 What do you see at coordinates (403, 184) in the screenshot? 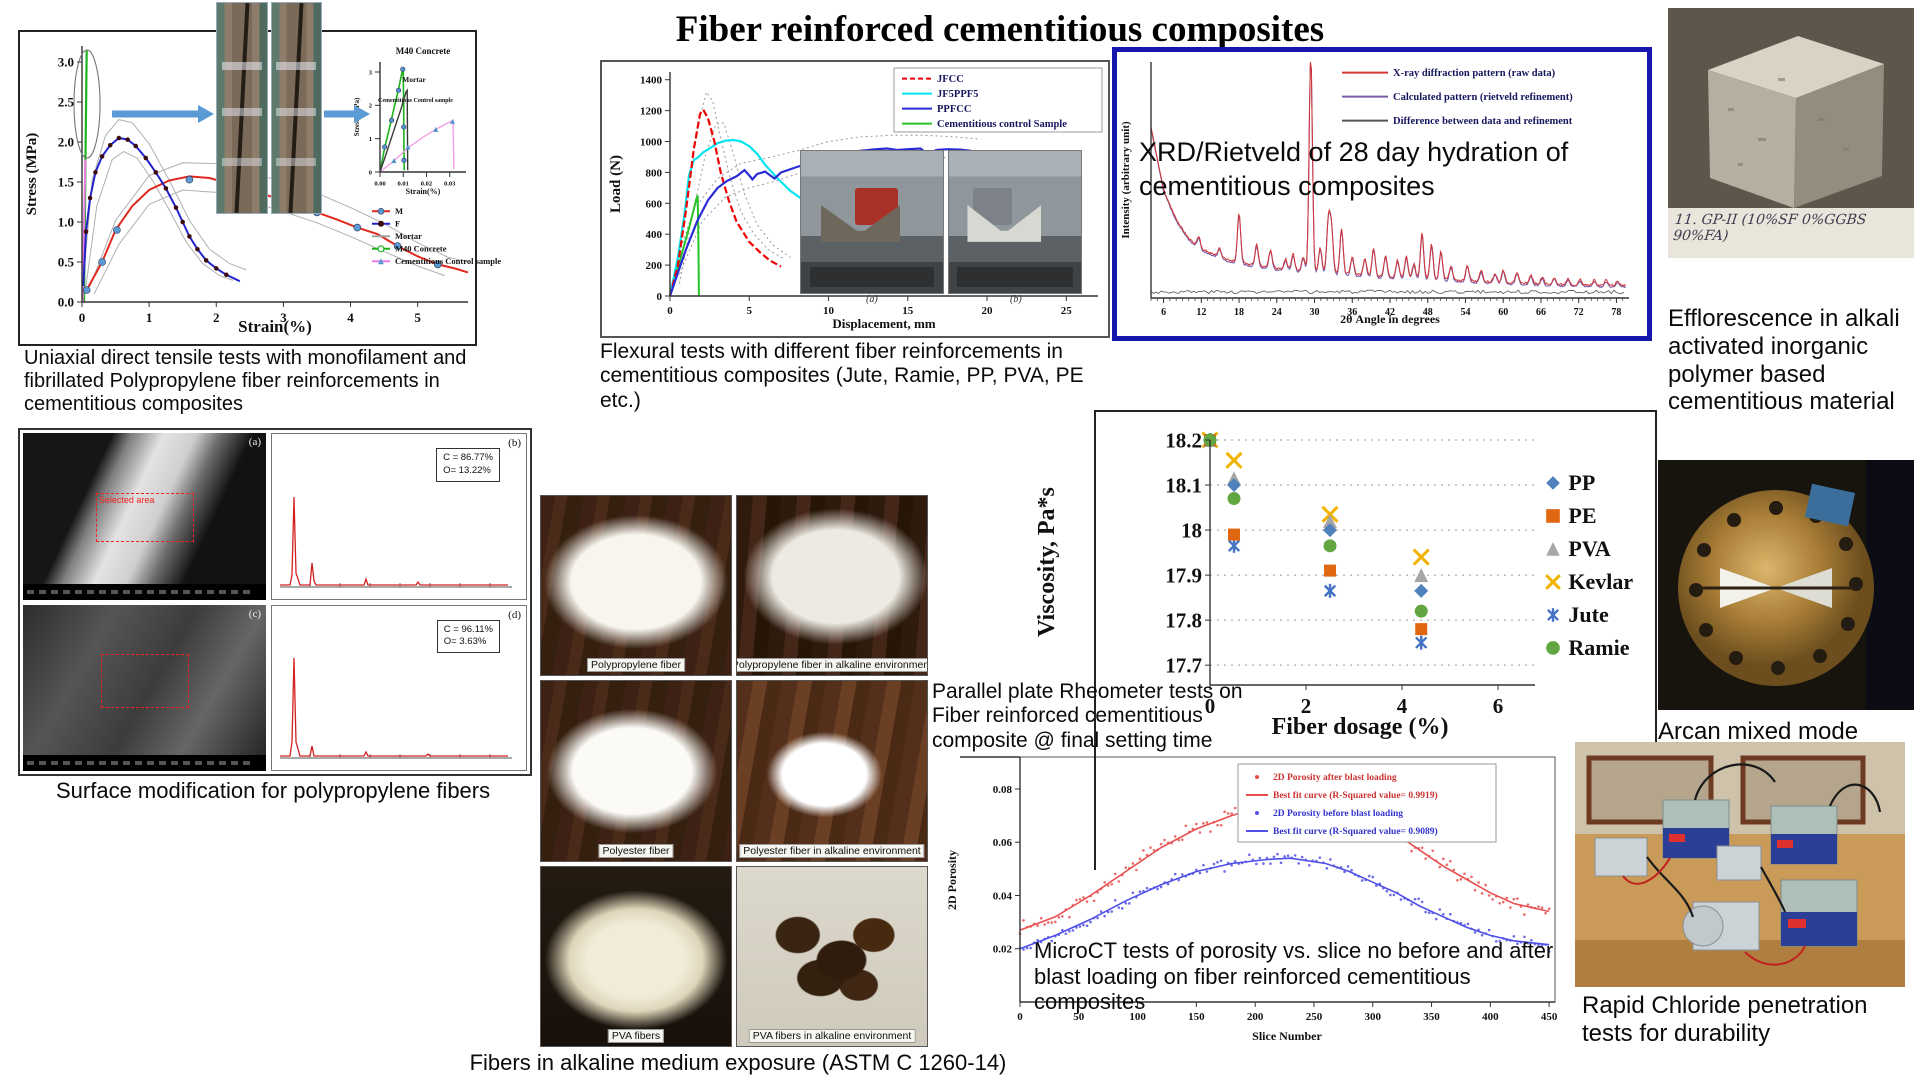
I see `svg-text: 0.01` at bounding box center [403, 184].